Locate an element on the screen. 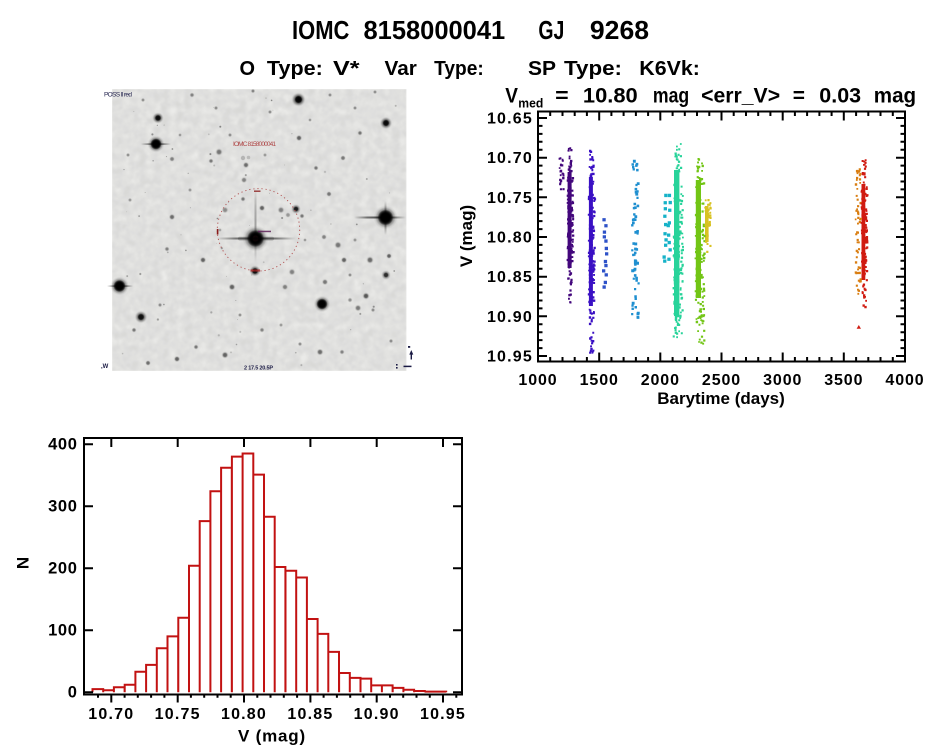  svg-text: ,W is located at coordinates (105, 367).